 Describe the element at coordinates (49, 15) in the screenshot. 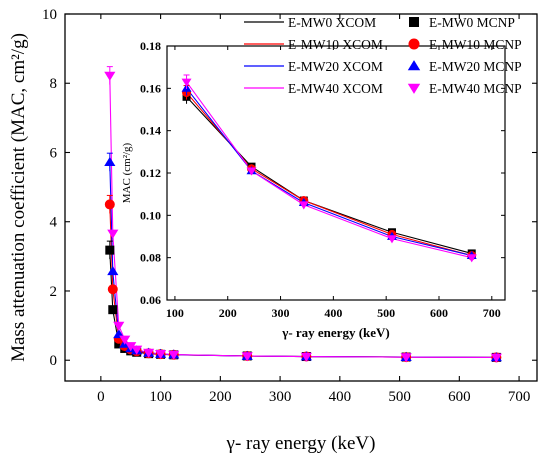

I see `main-y-tick-label: 10` at that location.